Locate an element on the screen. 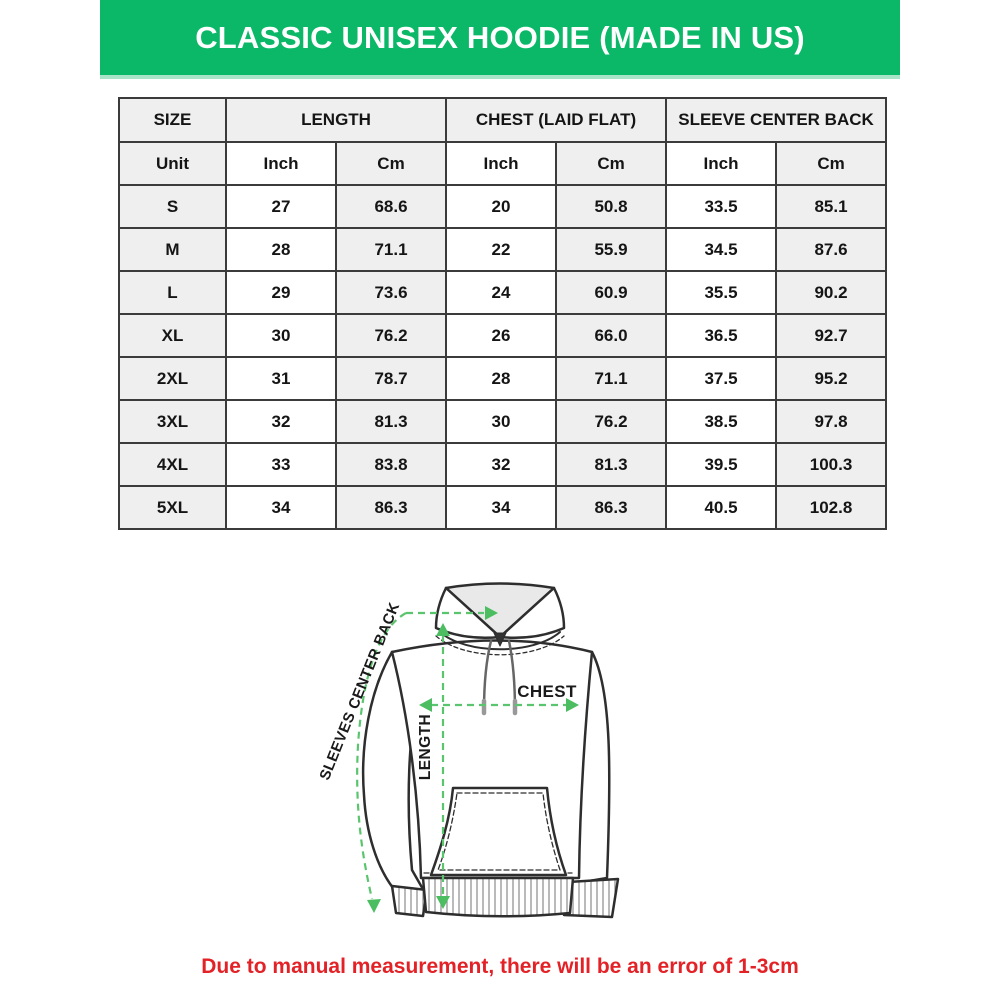  size-cell: XL is located at coordinates (172, 335).